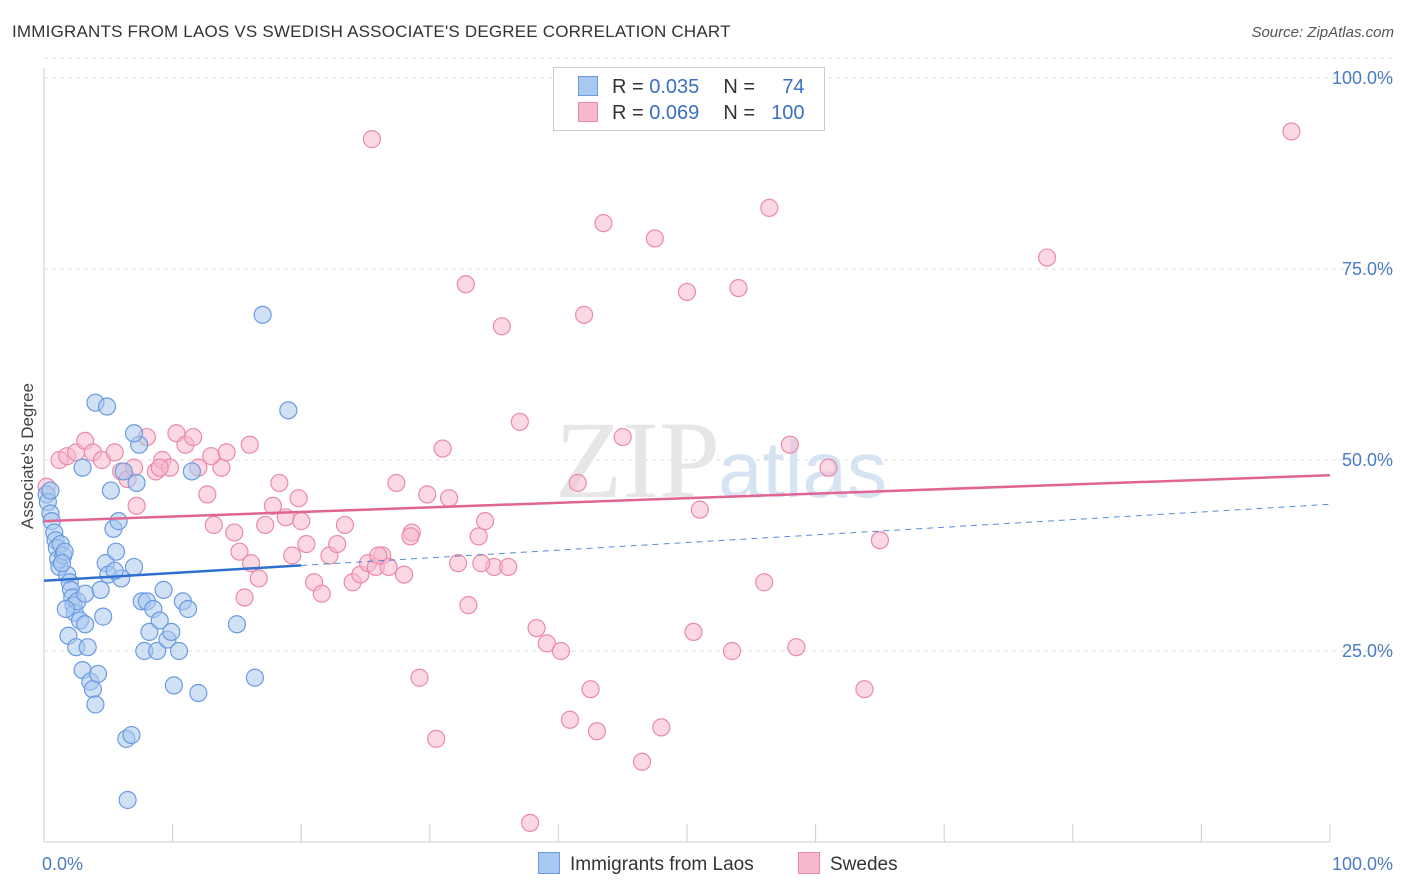  What do you see at coordinates (62, 864) in the screenshot?
I see `x-tick-label: 0.0%` at bounding box center [62, 864].